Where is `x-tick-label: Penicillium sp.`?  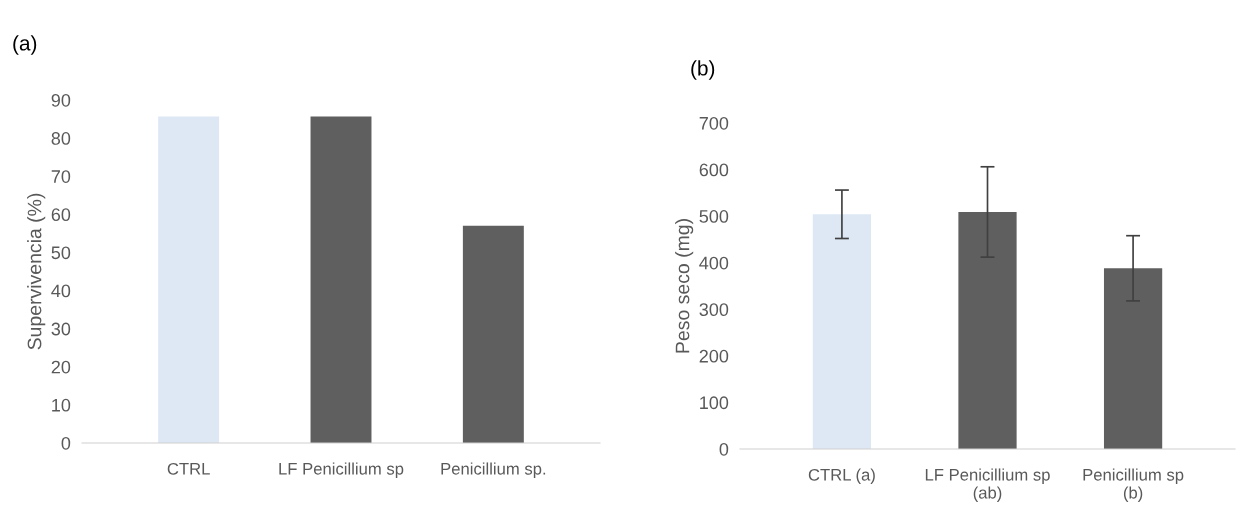 x-tick-label: Penicillium sp. is located at coordinates (493, 470).